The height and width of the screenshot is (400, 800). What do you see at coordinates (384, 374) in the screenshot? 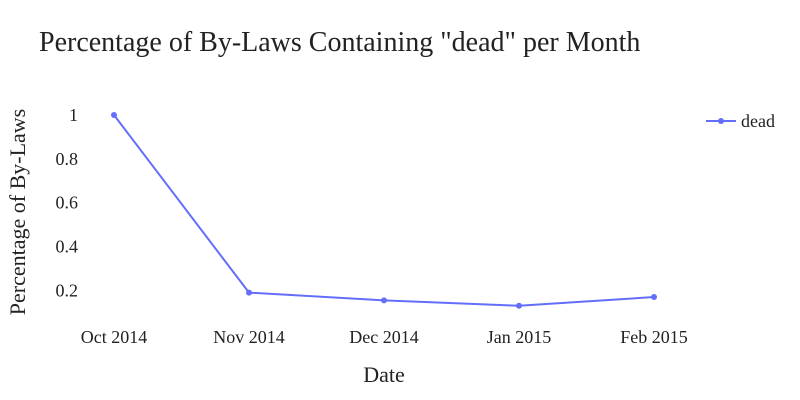
I see `x-axis-title: Date` at bounding box center [384, 374].